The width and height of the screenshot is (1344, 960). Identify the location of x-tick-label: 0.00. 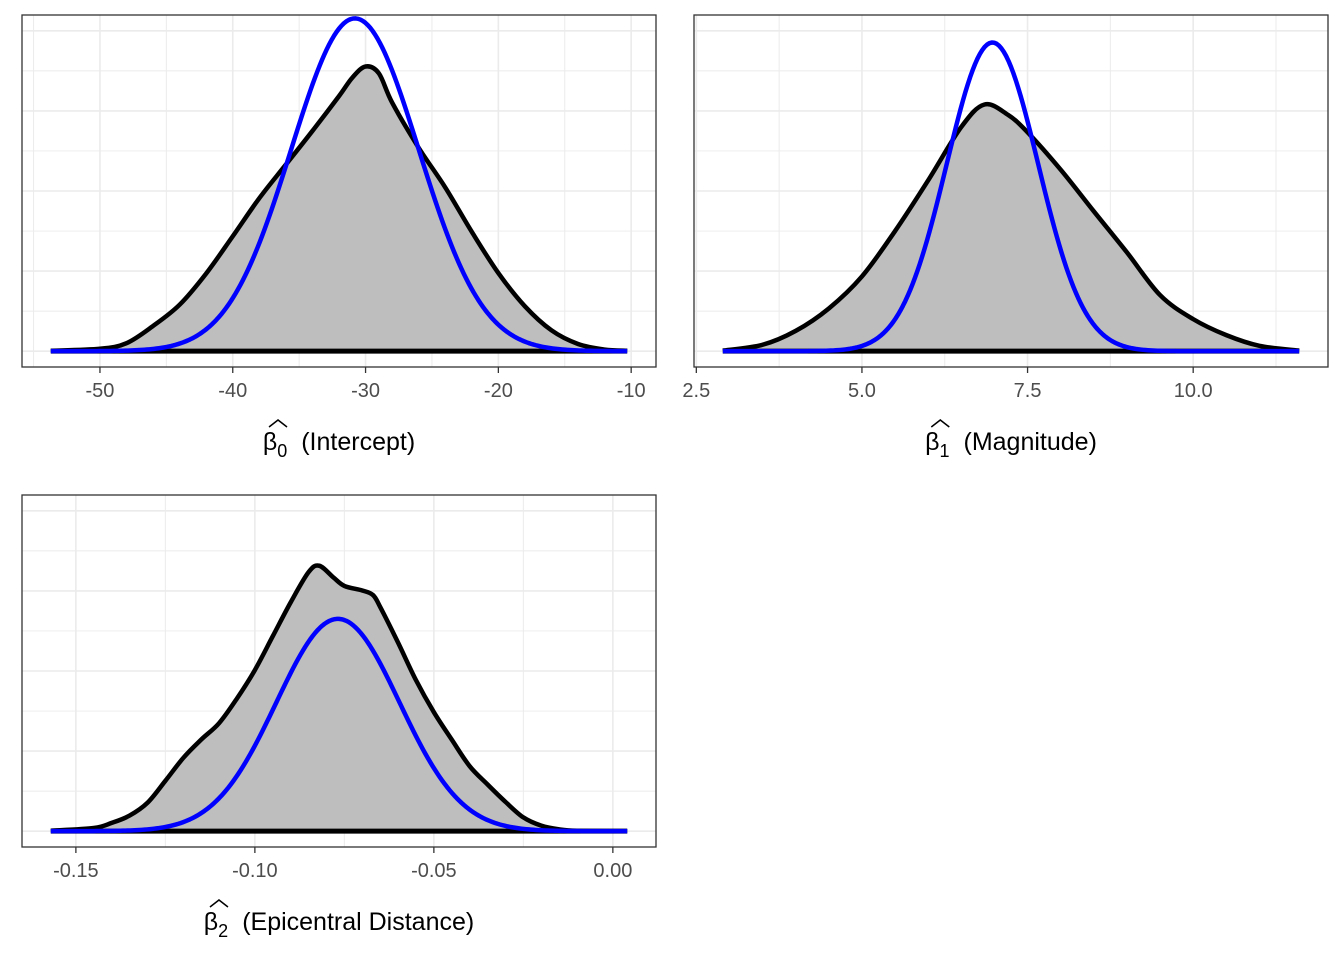
(612, 871).